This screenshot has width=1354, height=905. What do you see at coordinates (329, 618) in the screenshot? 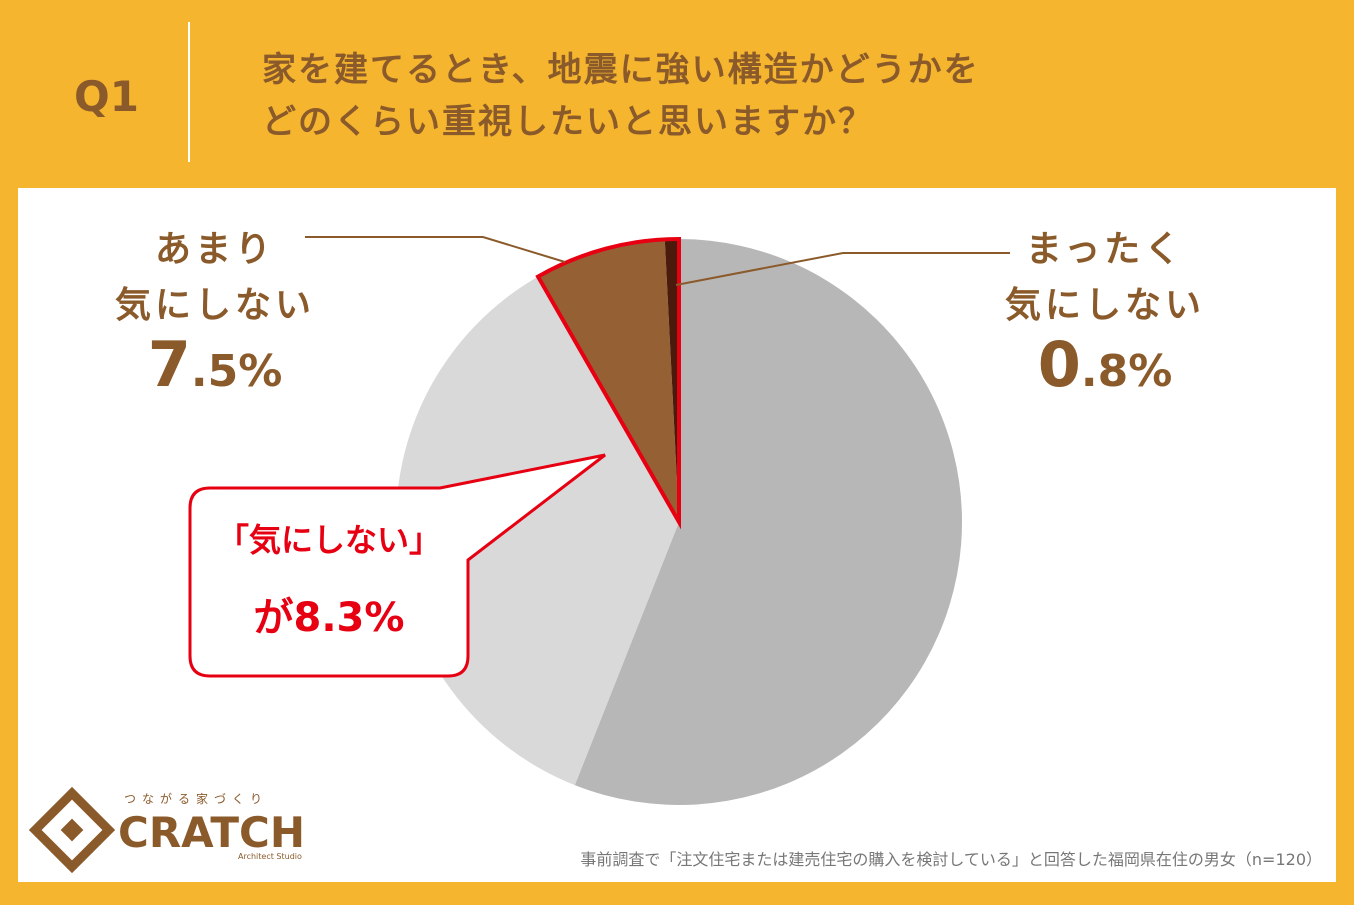
I see `callout-line: が8.3%` at bounding box center [329, 618].